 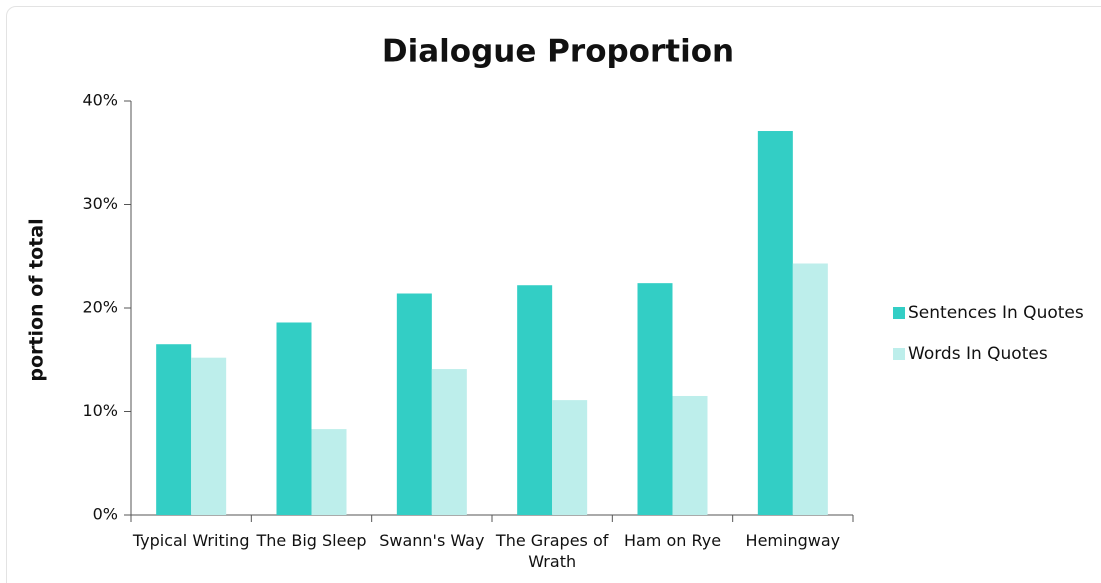 What do you see at coordinates (978, 354) in the screenshot?
I see `legend-label: Words In Quotes` at bounding box center [978, 354].